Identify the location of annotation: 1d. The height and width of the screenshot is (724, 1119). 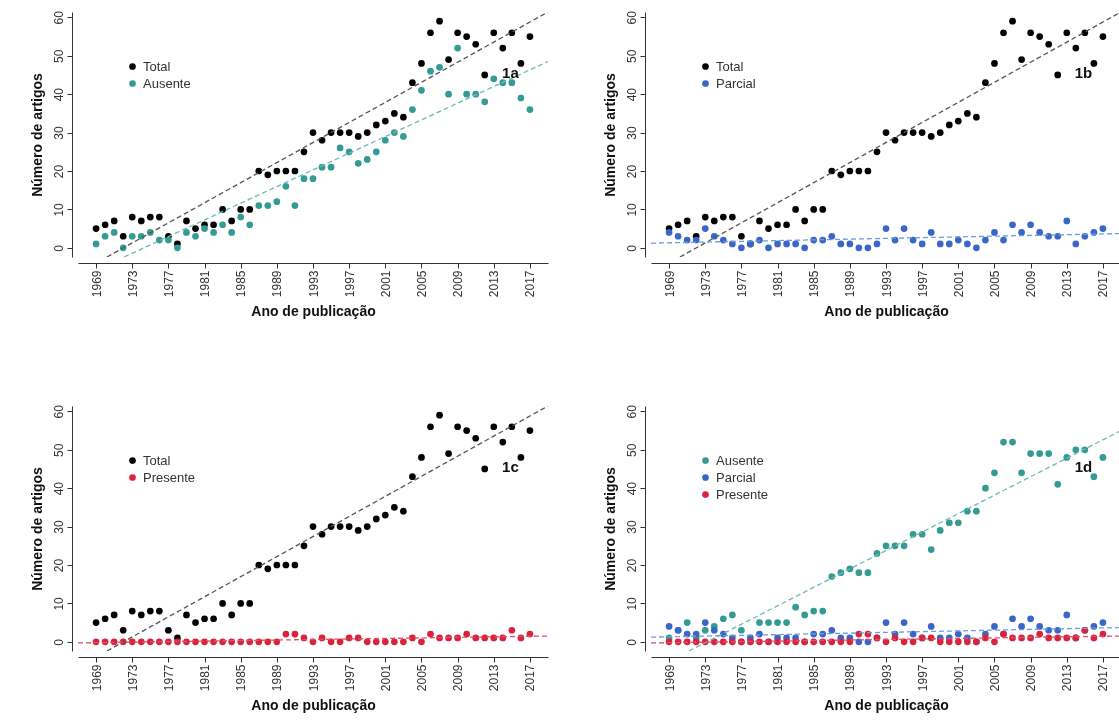
(1083, 467).